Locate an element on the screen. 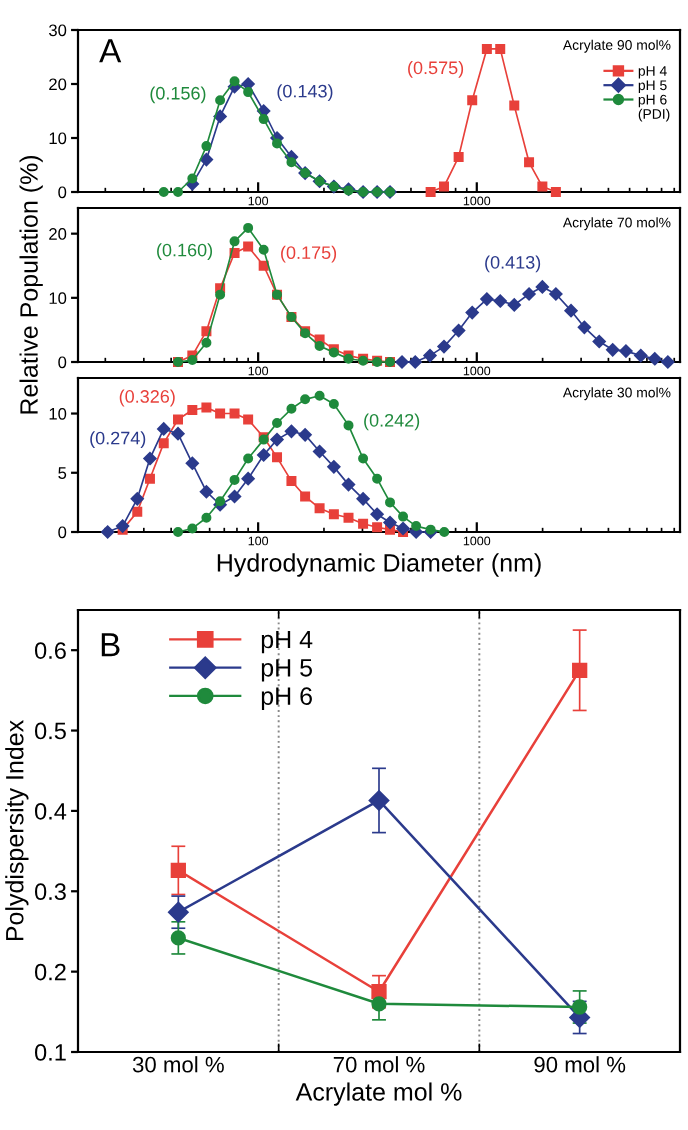  y-tick-label: 0.2 is located at coordinates (50, 972).